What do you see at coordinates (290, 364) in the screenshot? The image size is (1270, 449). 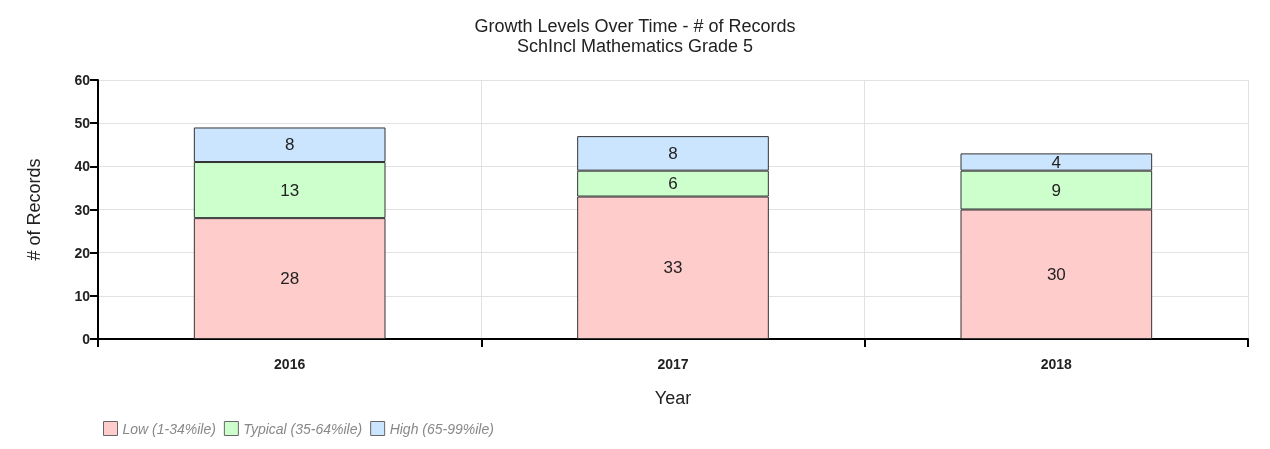 I see `x-tick-label: 2016` at bounding box center [290, 364].